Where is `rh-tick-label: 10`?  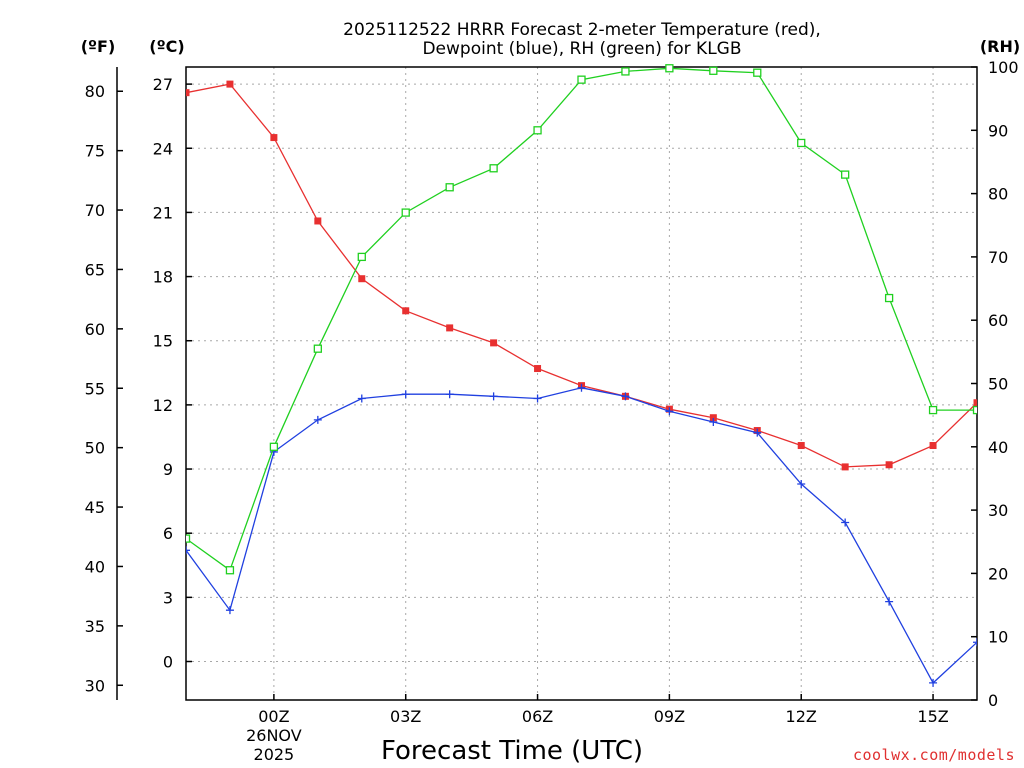 rh-tick-label: 10 is located at coordinates (998, 637).